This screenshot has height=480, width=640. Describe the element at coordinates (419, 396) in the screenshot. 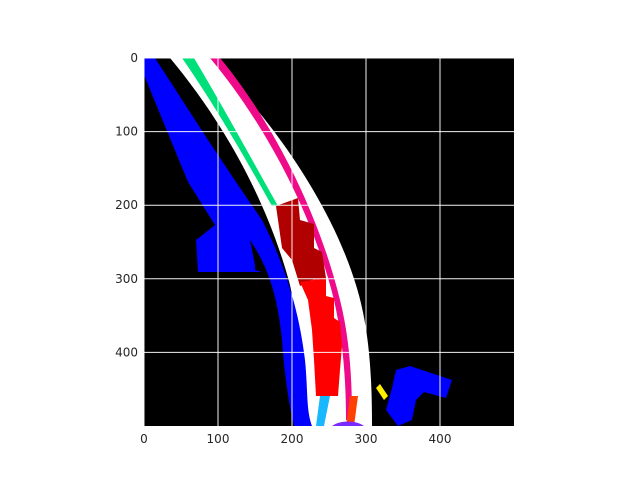

I see `blue-blob-right` at that location.